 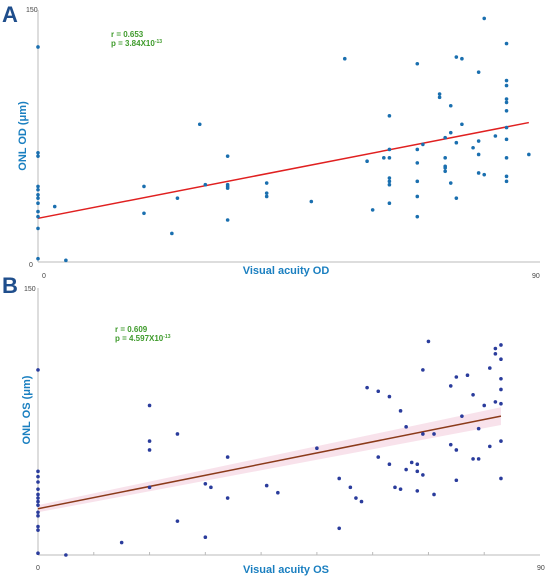 I want to click on panel-a-stat-p-exp: -13, so click(x=158, y=42).